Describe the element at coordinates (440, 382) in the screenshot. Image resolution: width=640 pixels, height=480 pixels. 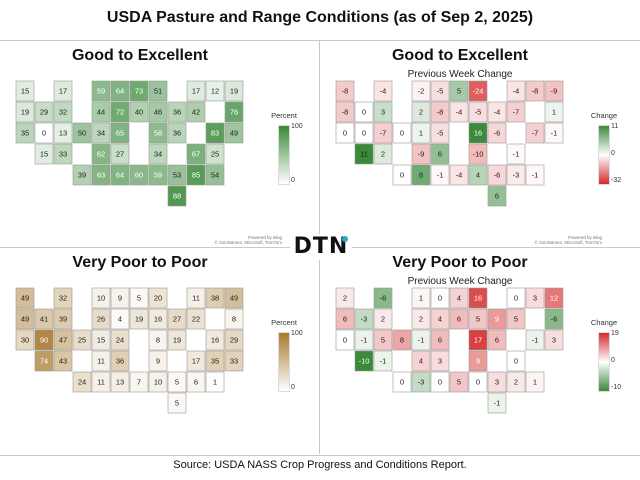
I see `state-la` at that location.